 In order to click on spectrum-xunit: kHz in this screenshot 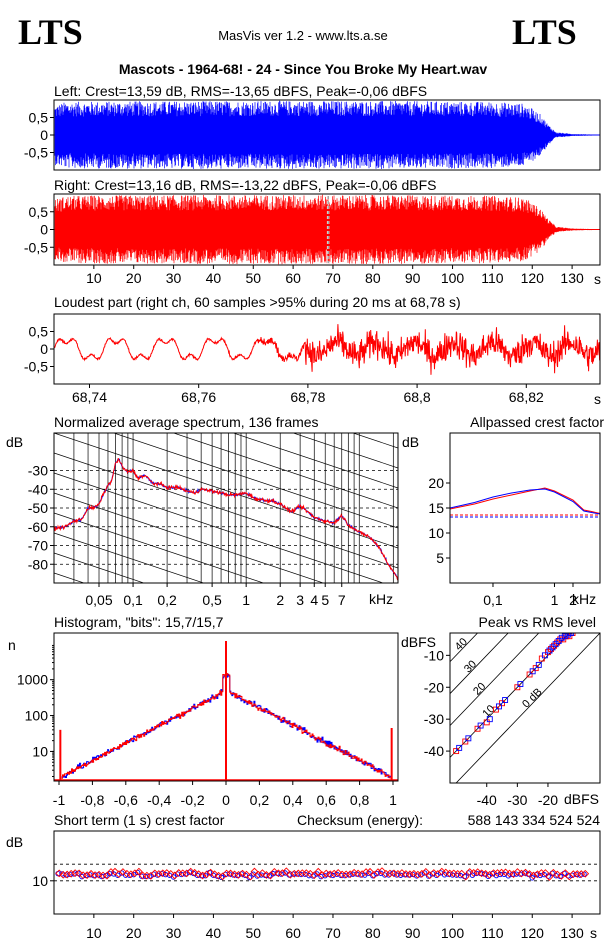, I will do `click(381, 599)`.